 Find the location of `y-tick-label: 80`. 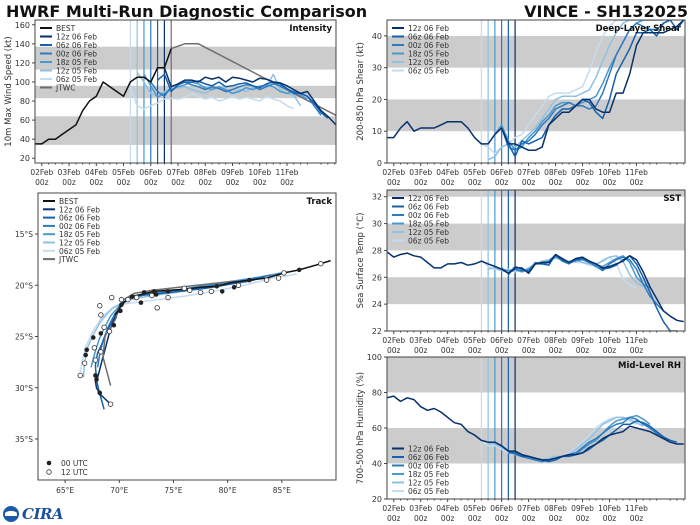

y-tick-label: 80 is located at coordinates (377, 393).